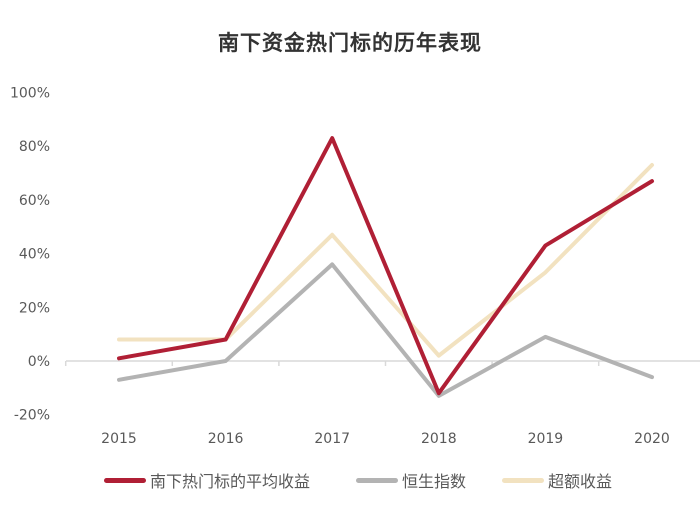 Image resolution: width=700 pixels, height=508 pixels. Describe the element at coordinates (34, 201) in the screenshot. I see `y-tick-label: 60%` at that location.